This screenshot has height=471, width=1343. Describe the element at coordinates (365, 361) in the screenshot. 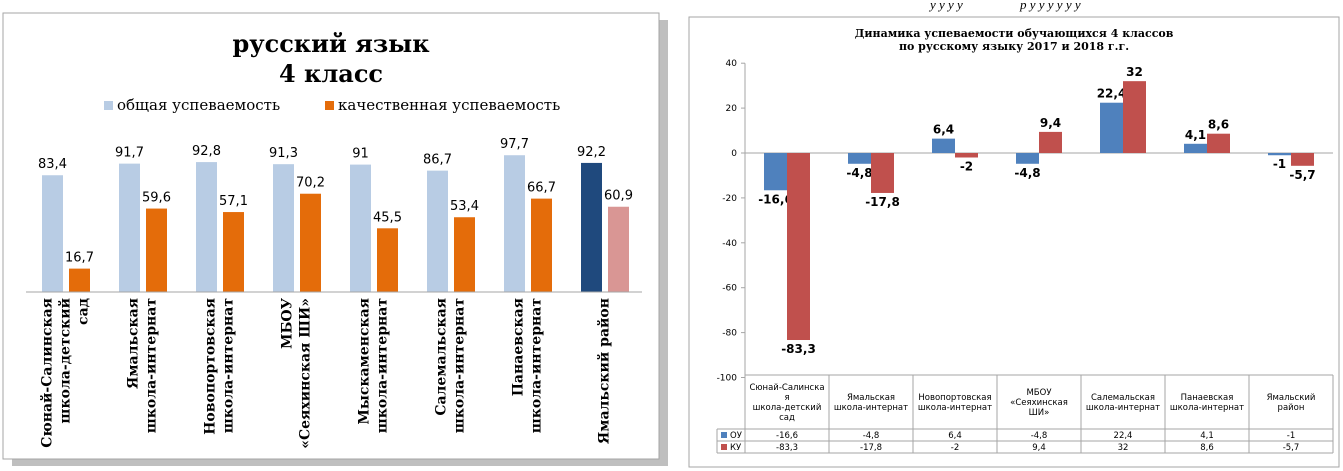

I see `category-label-line: Мыскаменская` at that location.